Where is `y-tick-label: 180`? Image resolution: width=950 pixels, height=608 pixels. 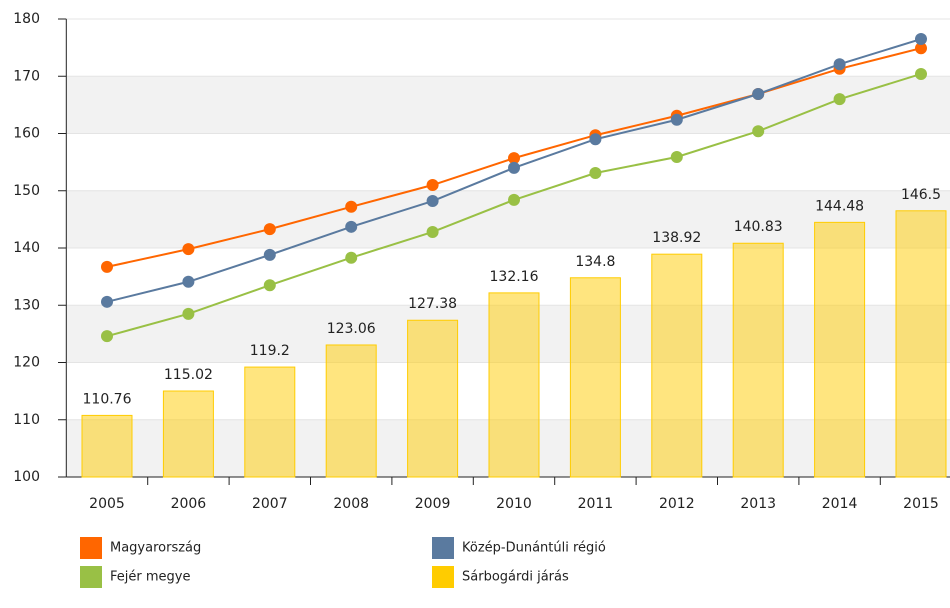 y-tick-label: 180 is located at coordinates (26, 19).